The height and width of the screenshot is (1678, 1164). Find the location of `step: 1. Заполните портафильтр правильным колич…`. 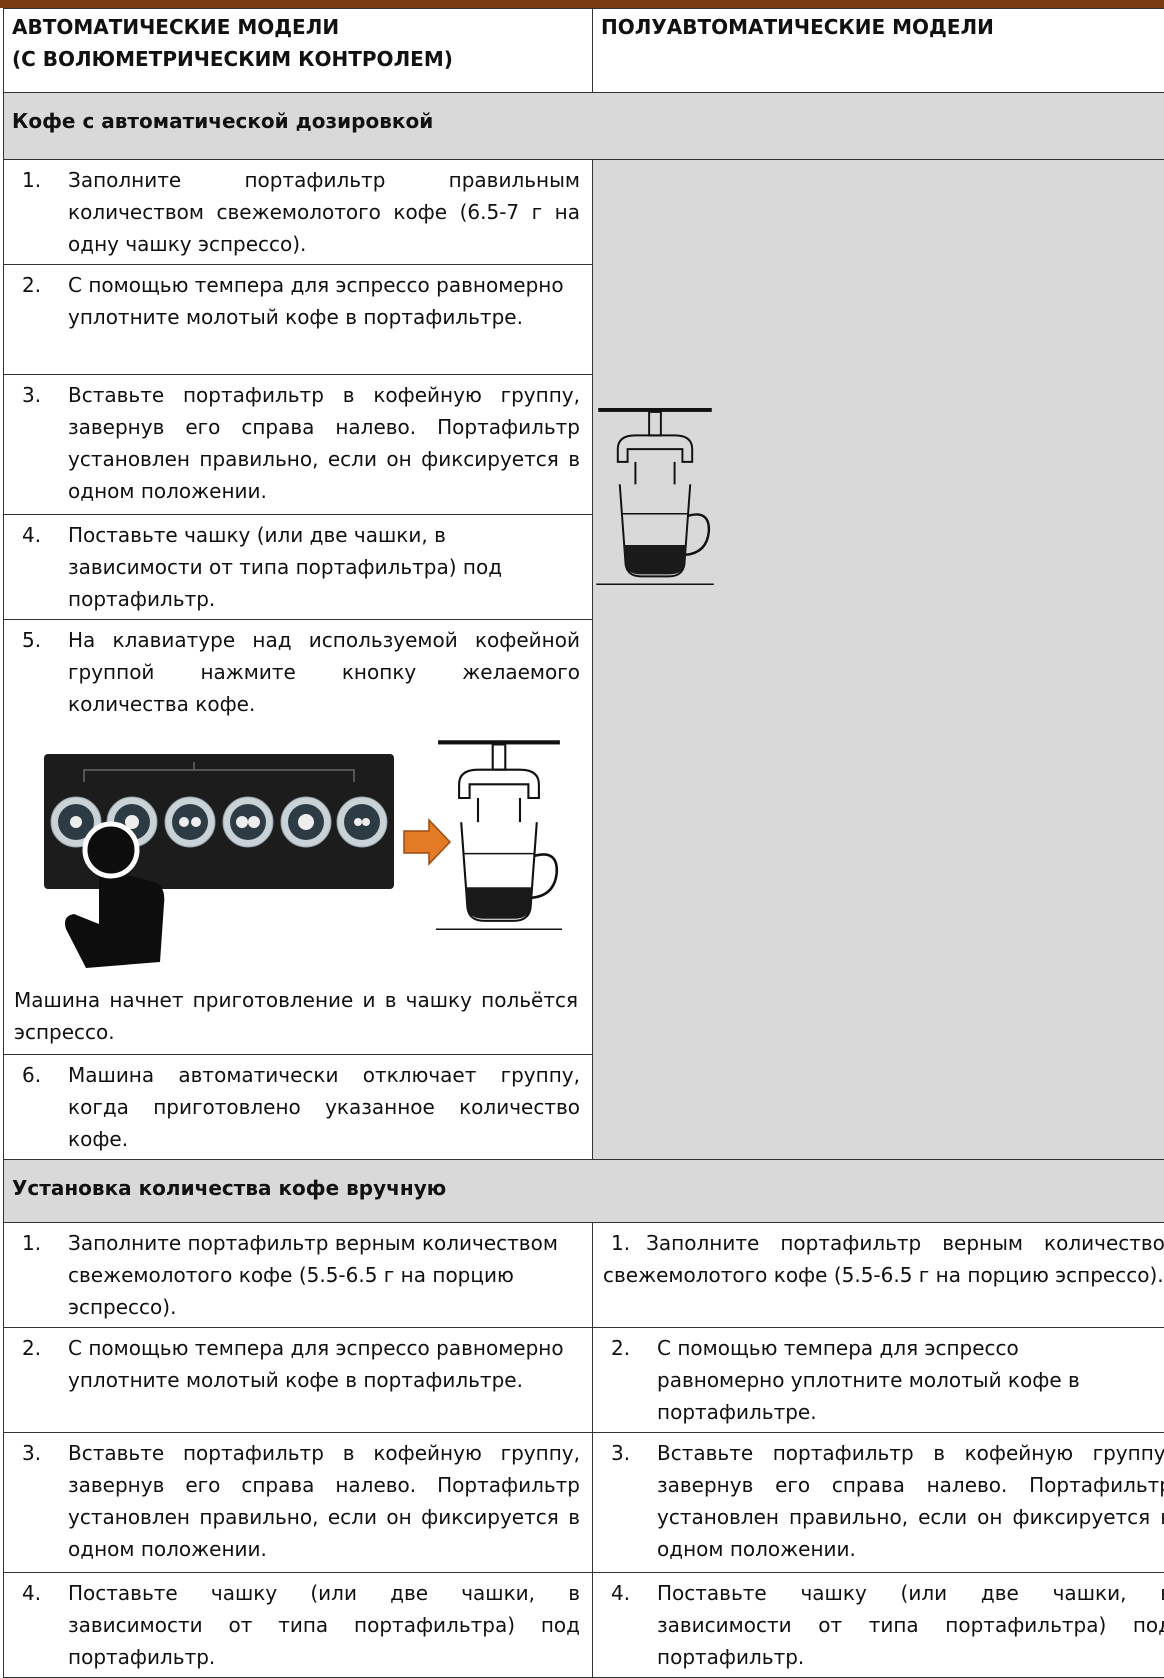

step: 1. Заполните портафильтр правильным колич… is located at coordinates (298, 212).